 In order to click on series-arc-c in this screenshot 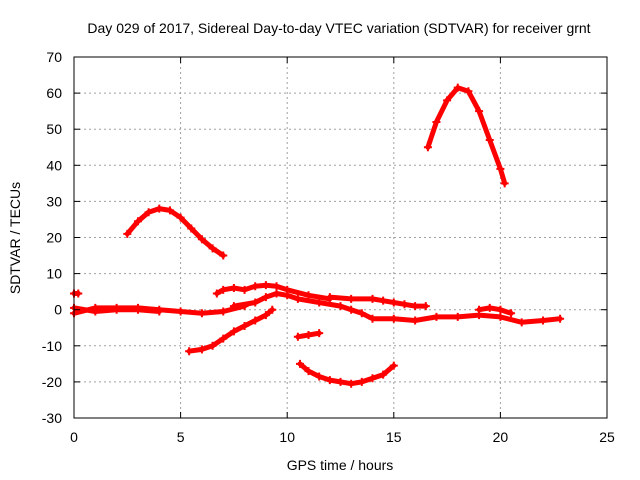, I will do `click(76, 293)`.